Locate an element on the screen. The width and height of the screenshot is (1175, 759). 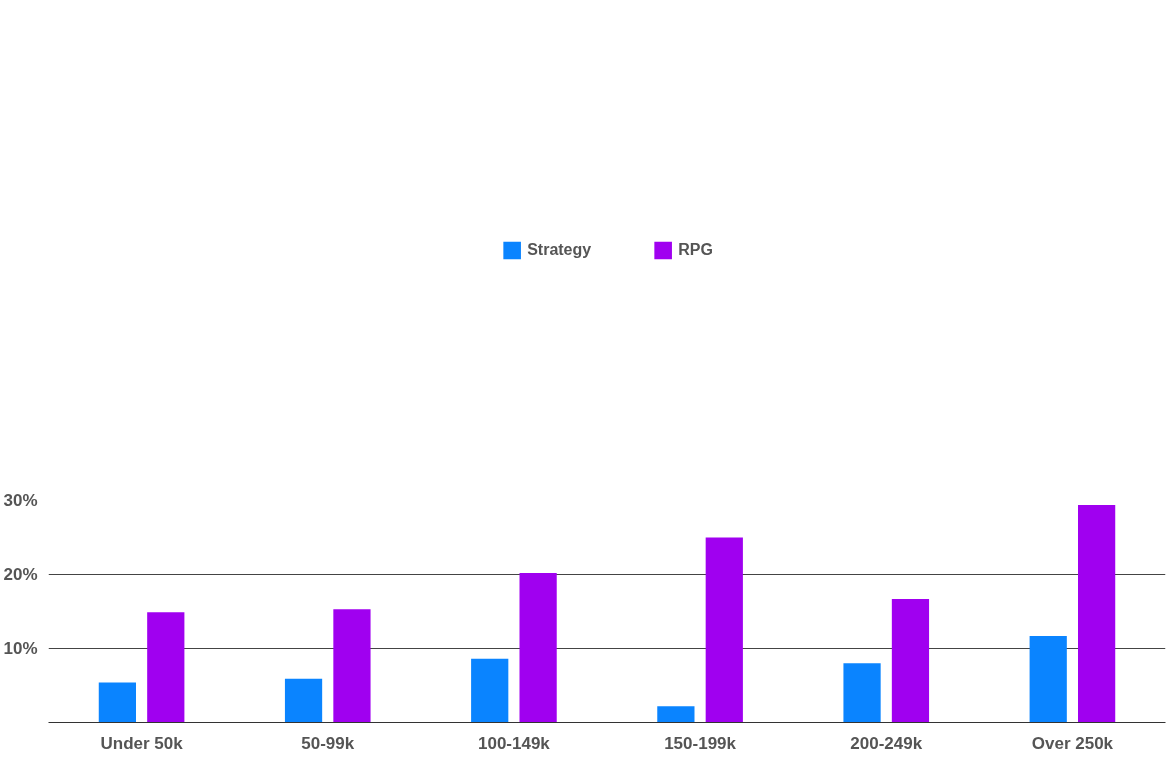
y-tick-label: 20% is located at coordinates (20, 574).